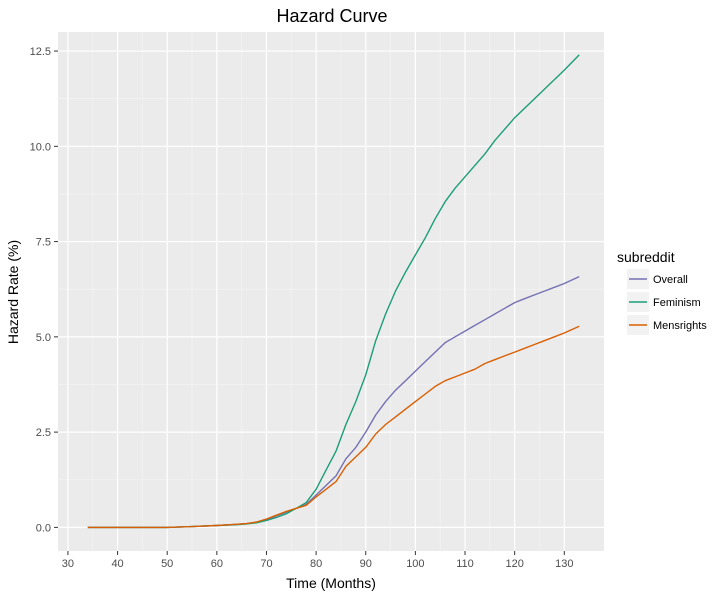 This screenshot has height=600, width=727. What do you see at coordinates (646, 257) in the screenshot?
I see `legend-title: subreddit` at bounding box center [646, 257].